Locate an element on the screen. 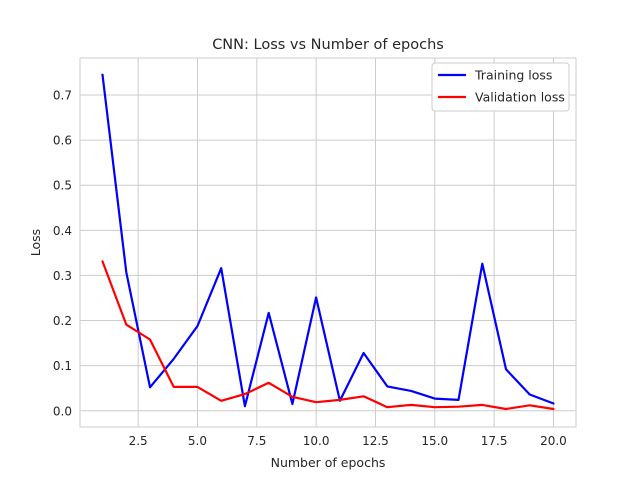  x-axis-title: Number of epochs is located at coordinates (328, 462).